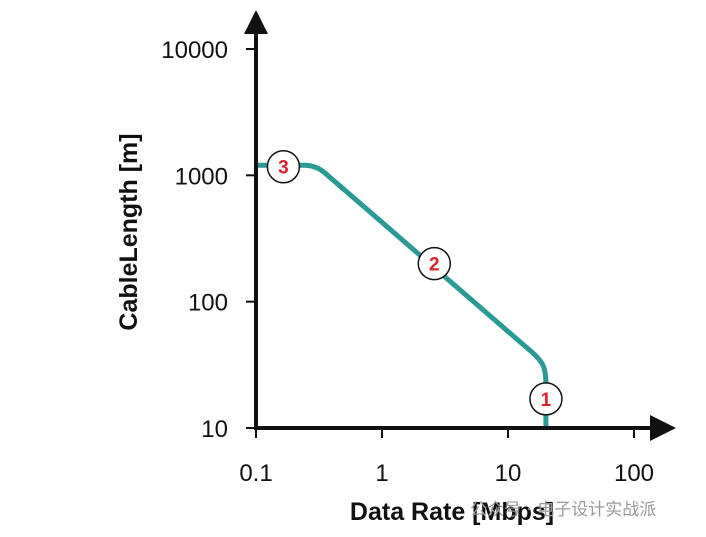  What do you see at coordinates (201, 176) in the screenshot?
I see `y-tick-label: 1000` at bounding box center [201, 176].